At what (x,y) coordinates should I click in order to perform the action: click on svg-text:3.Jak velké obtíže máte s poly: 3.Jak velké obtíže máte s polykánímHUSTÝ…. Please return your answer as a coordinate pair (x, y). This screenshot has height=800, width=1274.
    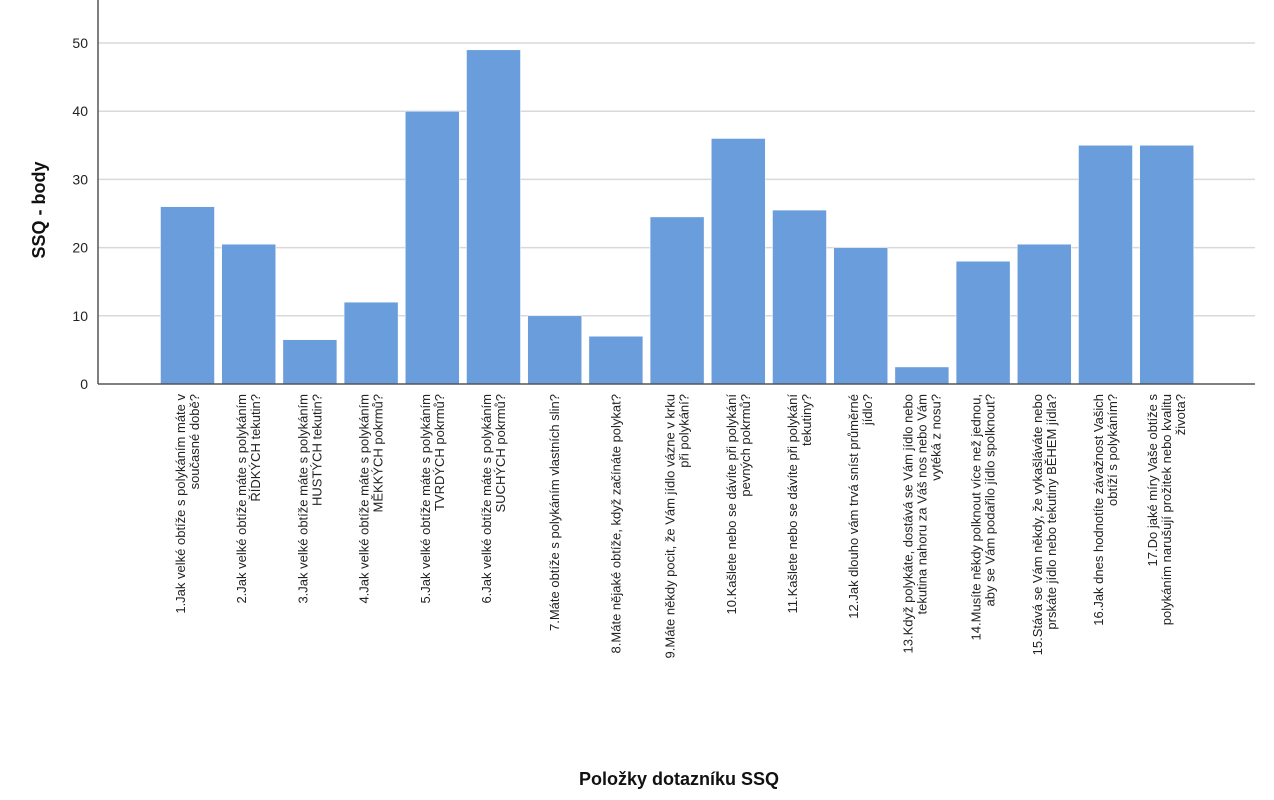
    Looking at the image, I should click on (309, 499).